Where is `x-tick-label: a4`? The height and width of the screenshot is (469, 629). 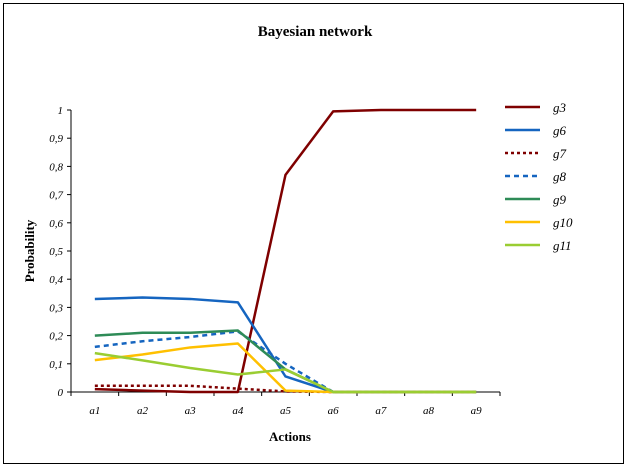
x-tick-label: a4 is located at coordinates (238, 411).